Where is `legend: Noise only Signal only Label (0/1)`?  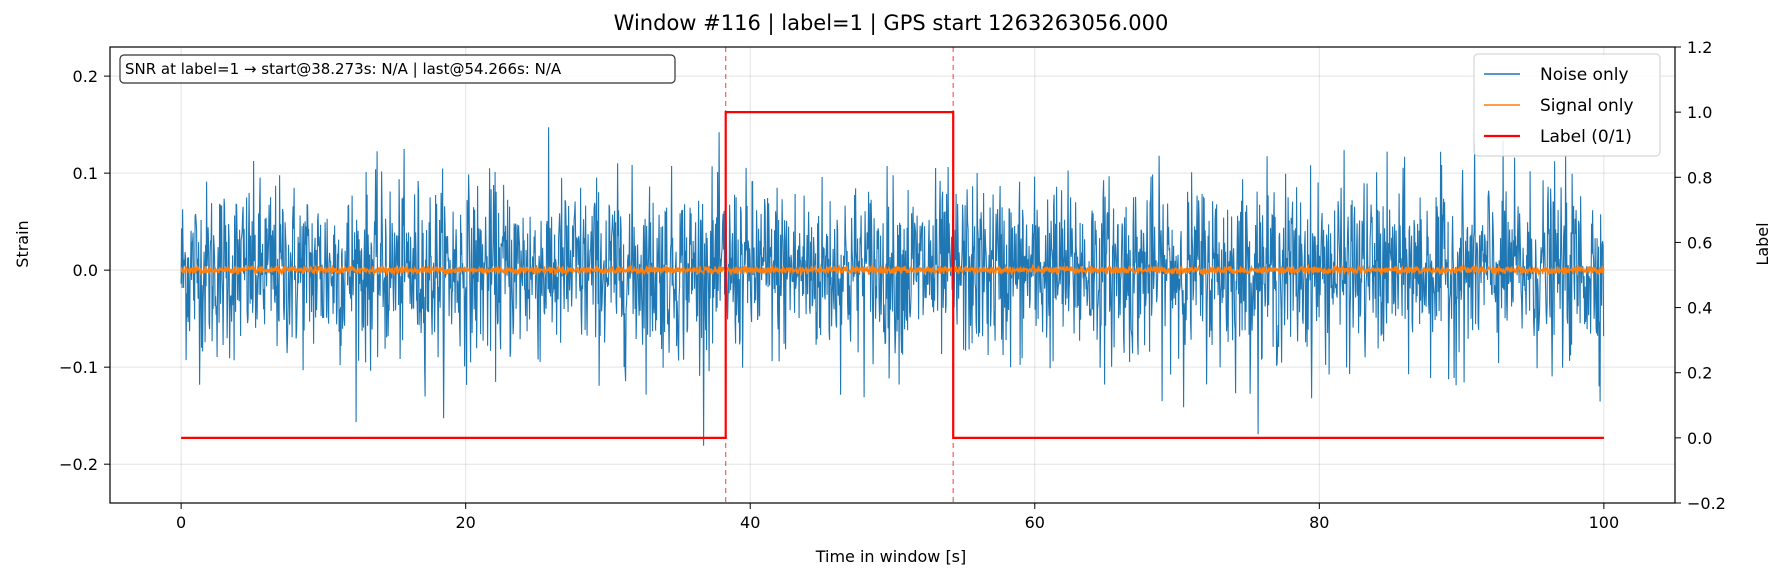
legend: Noise only Signal only Label (0/1) is located at coordinates (1567, 105).